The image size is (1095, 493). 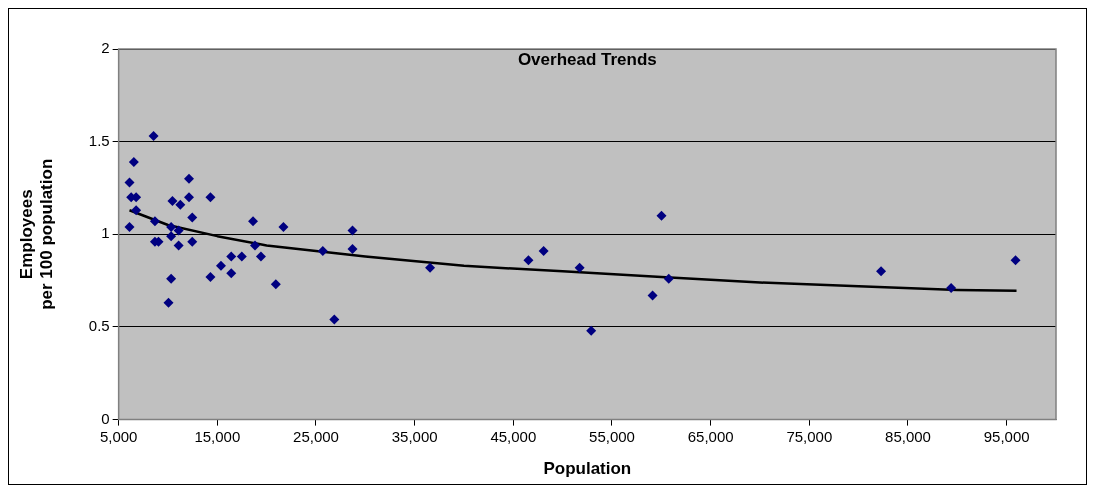 I want to click on y-axis-title: Employees per 100 population, so click(x=36, y=234).